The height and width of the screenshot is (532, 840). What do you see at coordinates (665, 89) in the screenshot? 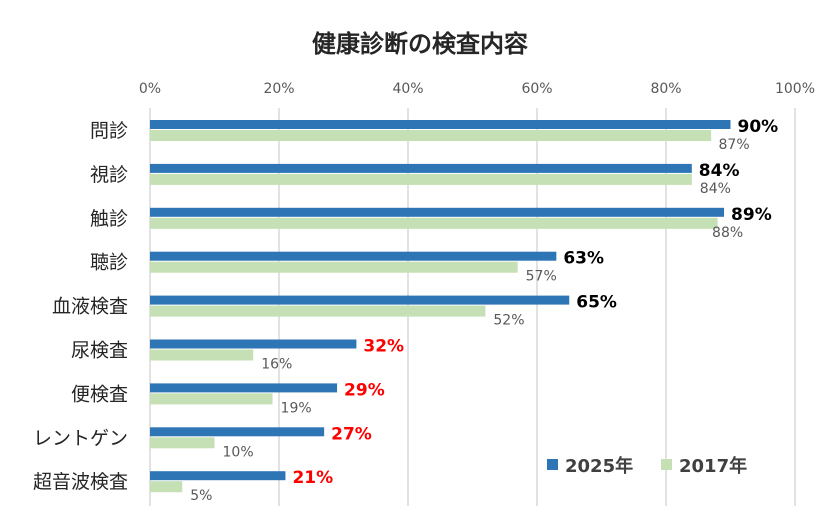
I see `x-tick-label: 80%` at bounding box center [665, 89].